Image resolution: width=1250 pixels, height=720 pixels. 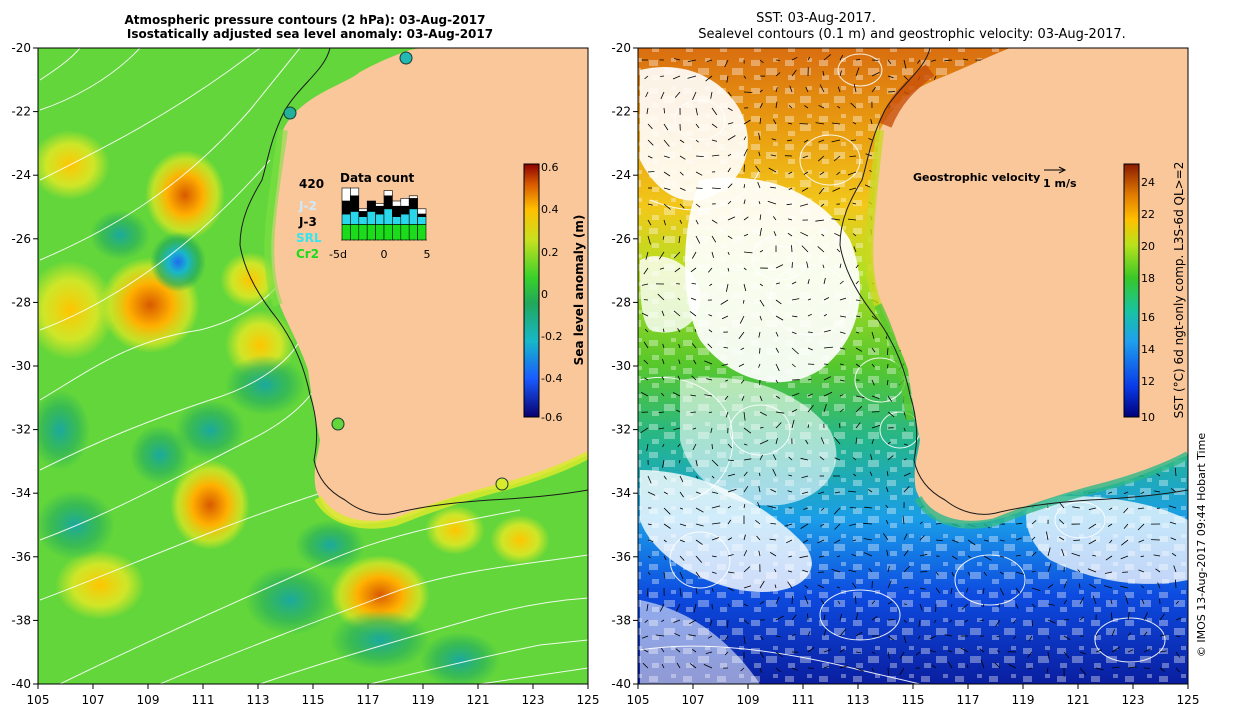 What do you see at coordinates (621, 493) in the screenshot?
I see `y-tick-label: -34` at bounding box center [621, 493].